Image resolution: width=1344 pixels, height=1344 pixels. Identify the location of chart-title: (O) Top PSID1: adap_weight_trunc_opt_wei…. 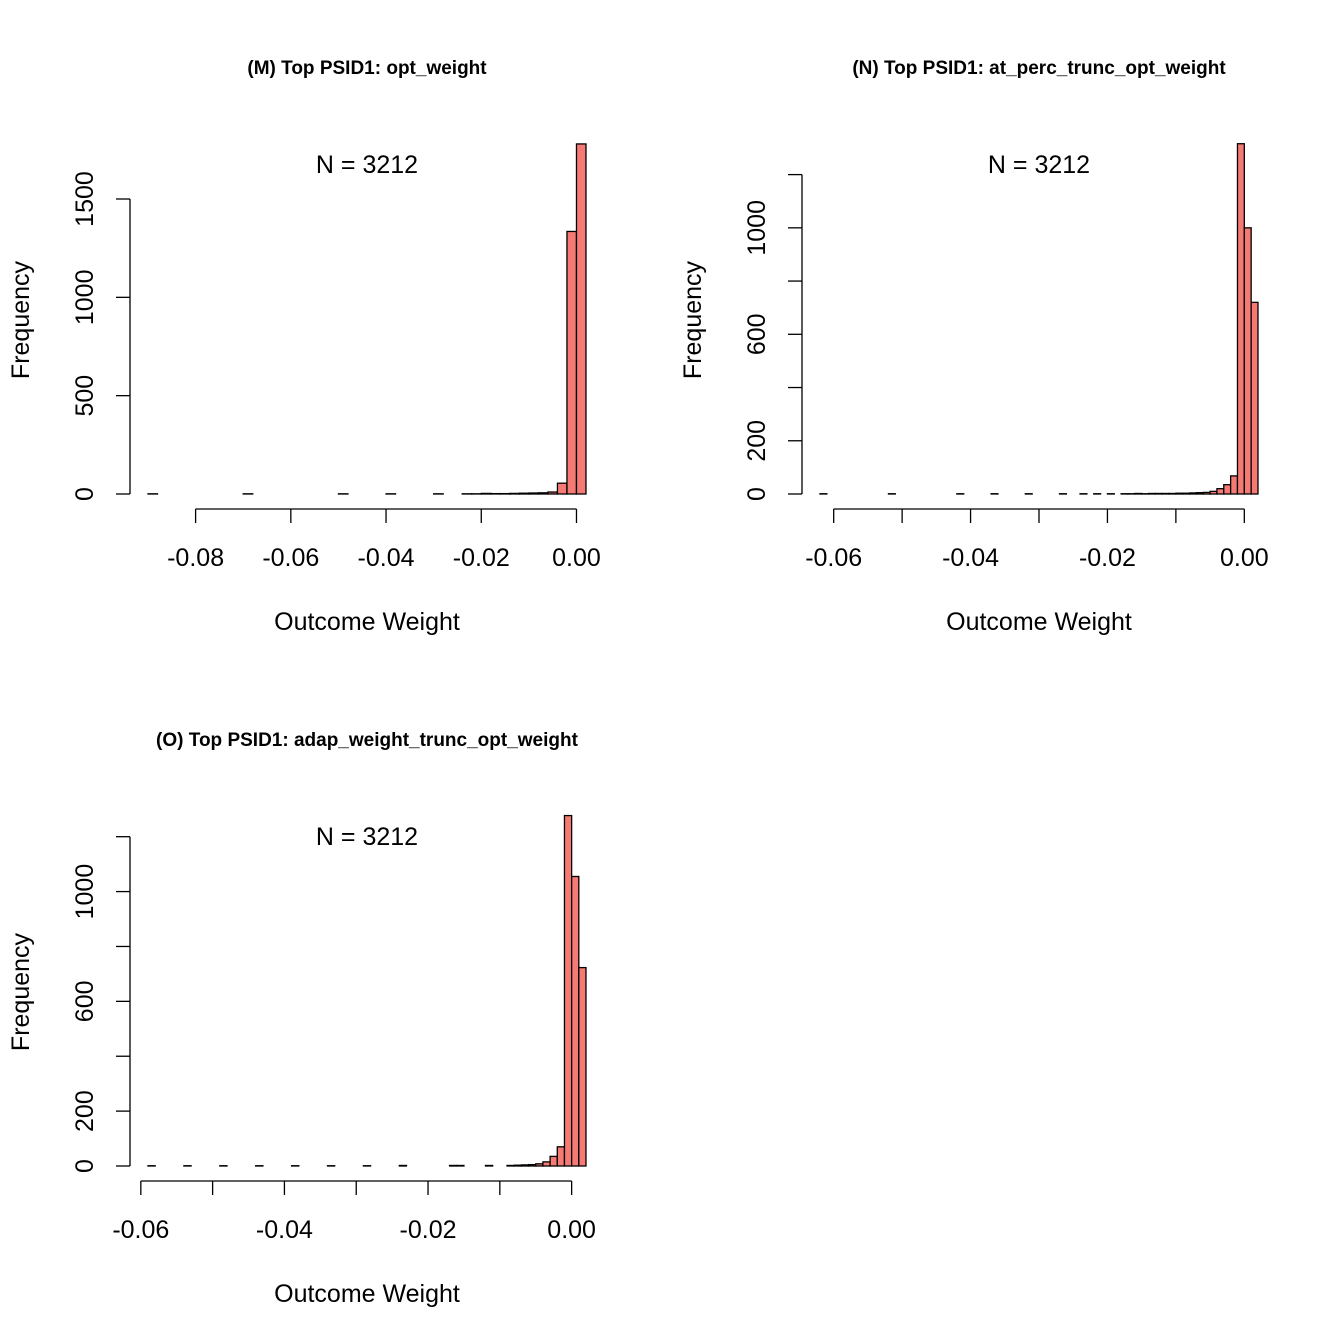
(367, 740).